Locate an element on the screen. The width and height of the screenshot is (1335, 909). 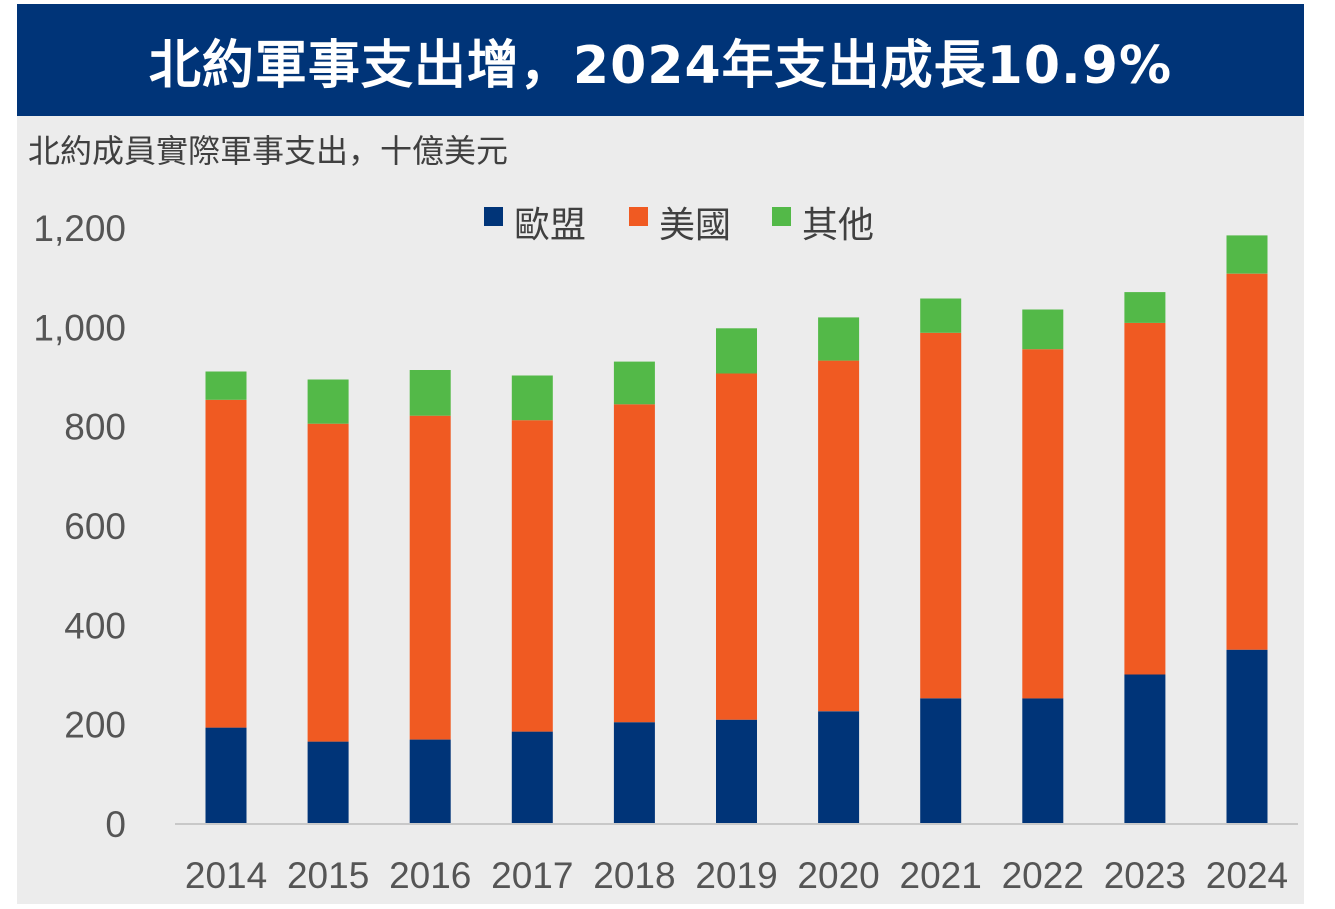
y-tick-label: 400 is located at coordinates (95, 625).